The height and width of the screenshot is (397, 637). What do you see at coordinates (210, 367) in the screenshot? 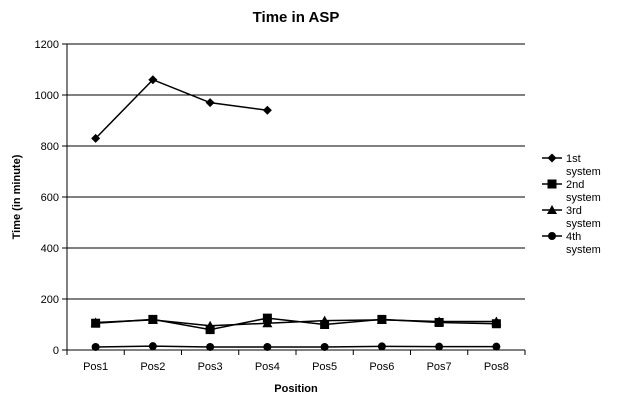
I see `x-tick-label: Pos3` at bounding box center [210, 367].